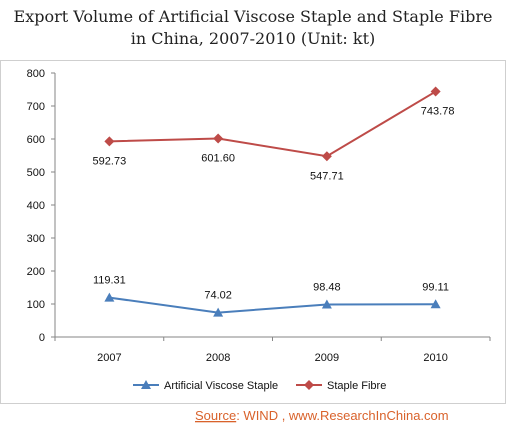 The image size is (507, 432). I want to click on series-0: 119.31 74.02 98.48 99.11, so click(271, 296).